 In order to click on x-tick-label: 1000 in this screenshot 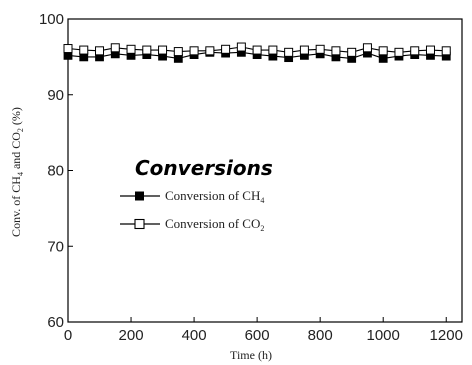, I will do `click(383, 335)`.